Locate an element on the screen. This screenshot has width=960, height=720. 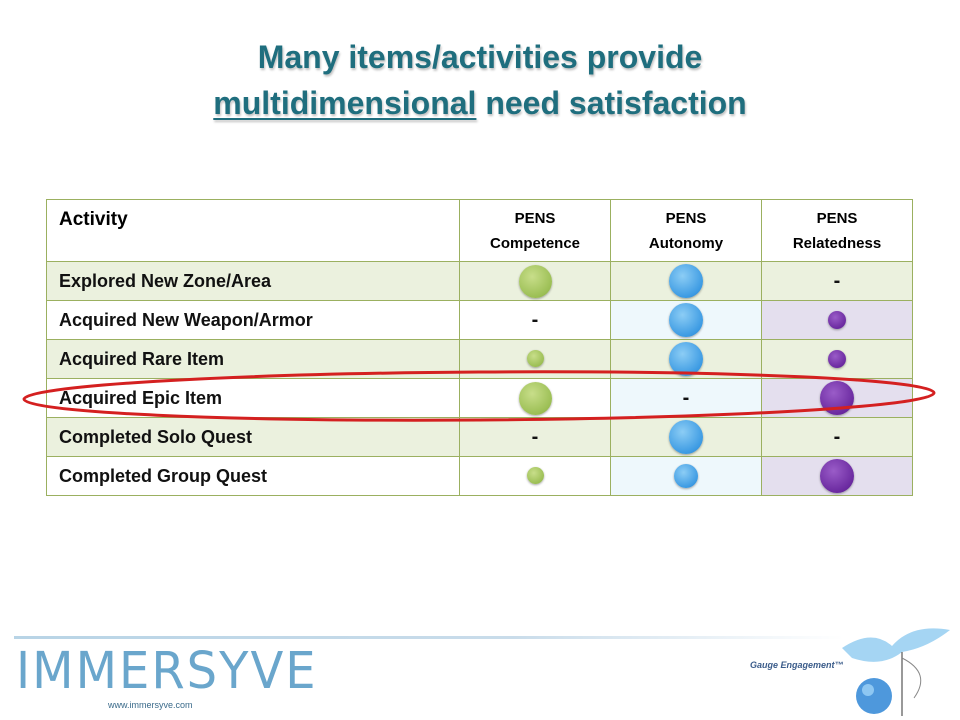
table-row: Completed Solo Quest - - is located at coordinates (479, 437).